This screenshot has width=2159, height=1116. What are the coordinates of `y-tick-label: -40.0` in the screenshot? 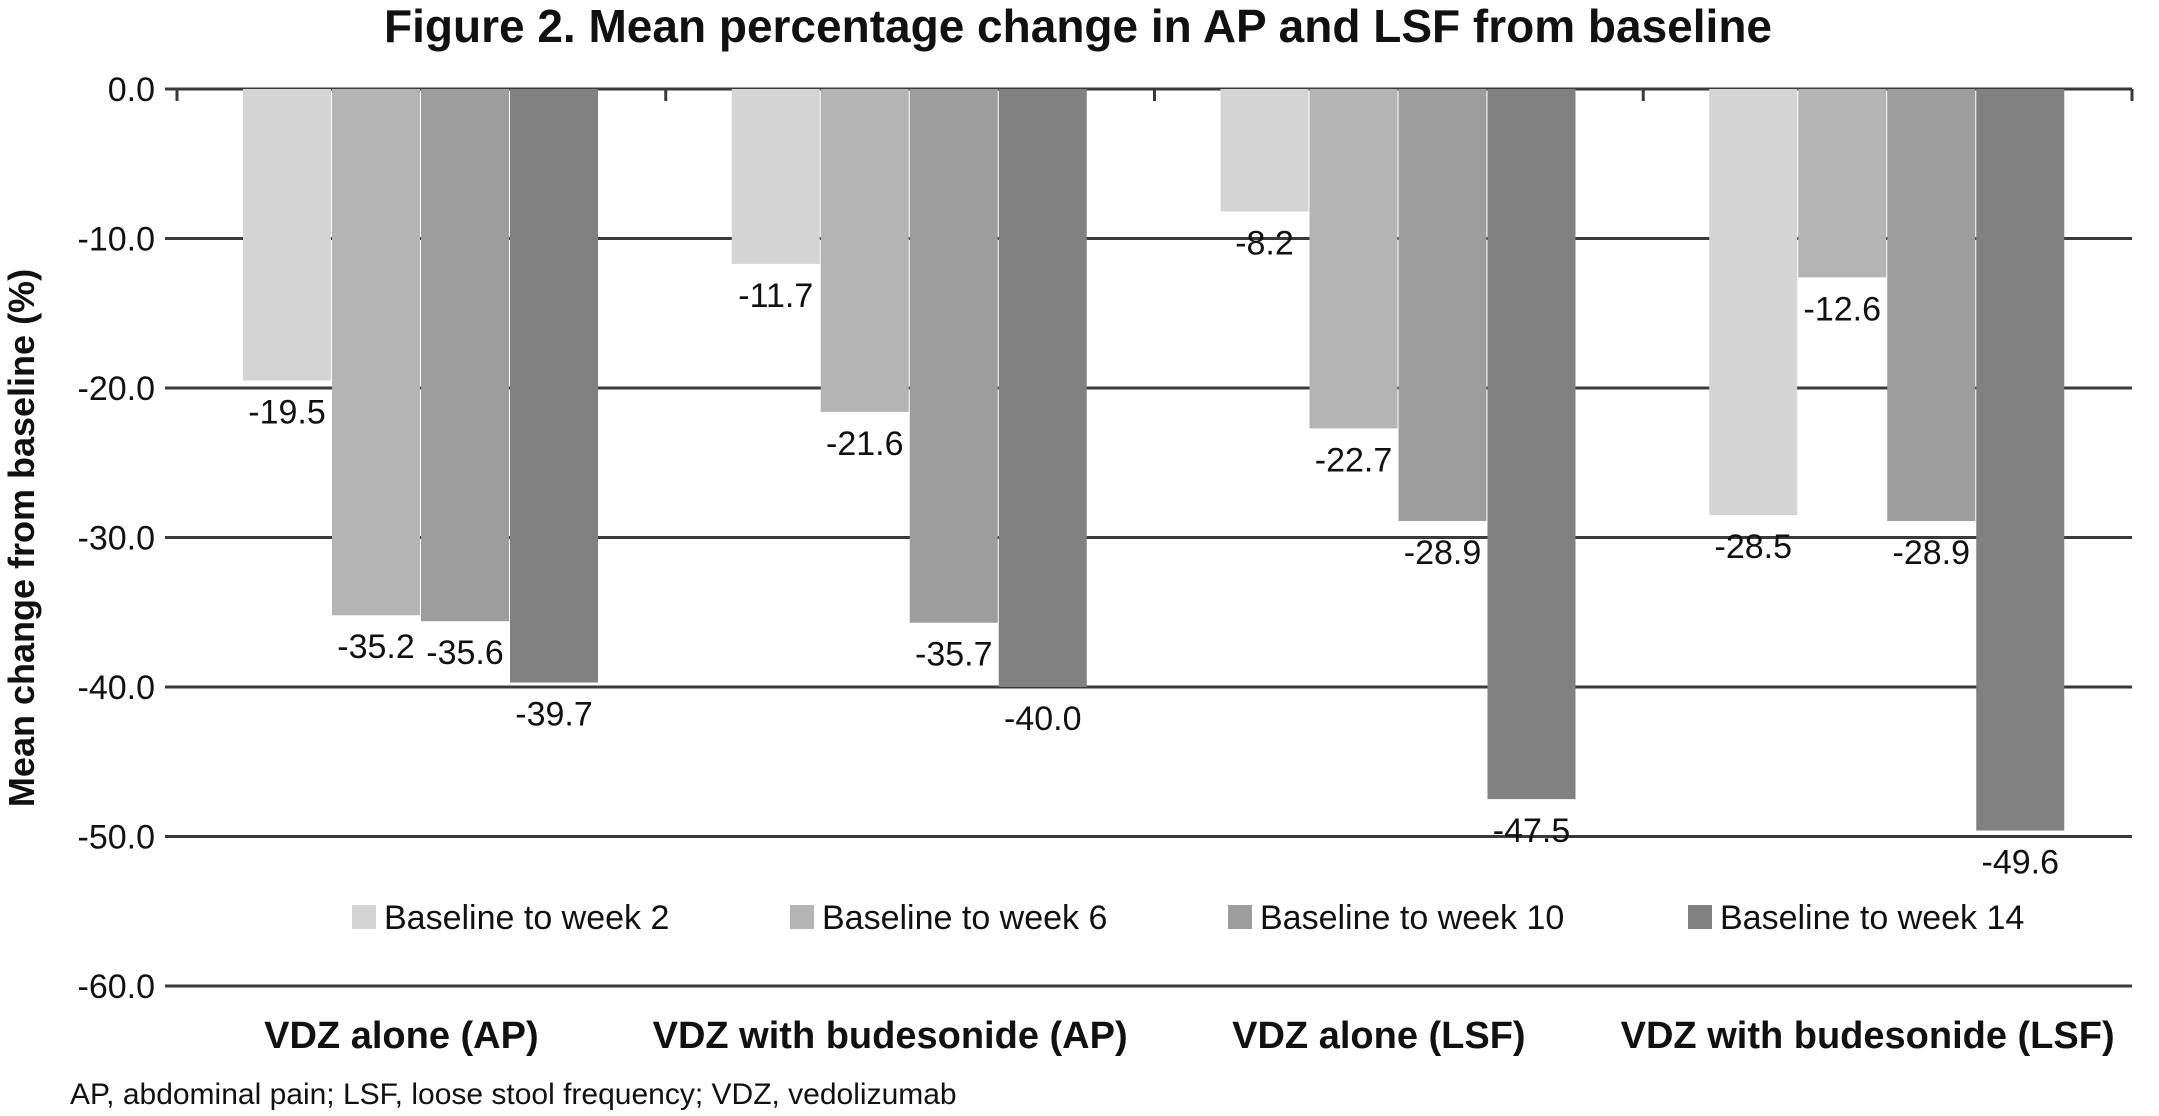 It's located at (117, 688).